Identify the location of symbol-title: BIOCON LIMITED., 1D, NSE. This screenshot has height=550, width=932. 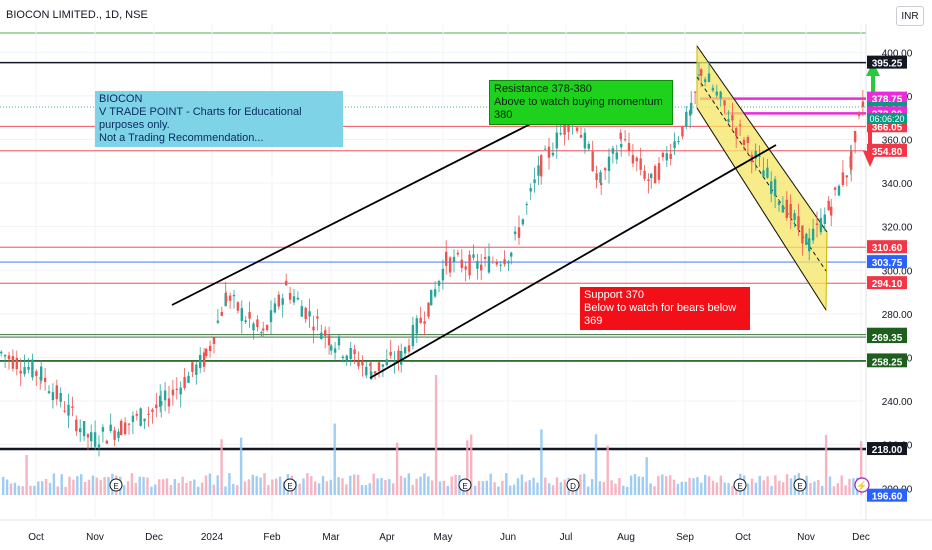
(77, 15).